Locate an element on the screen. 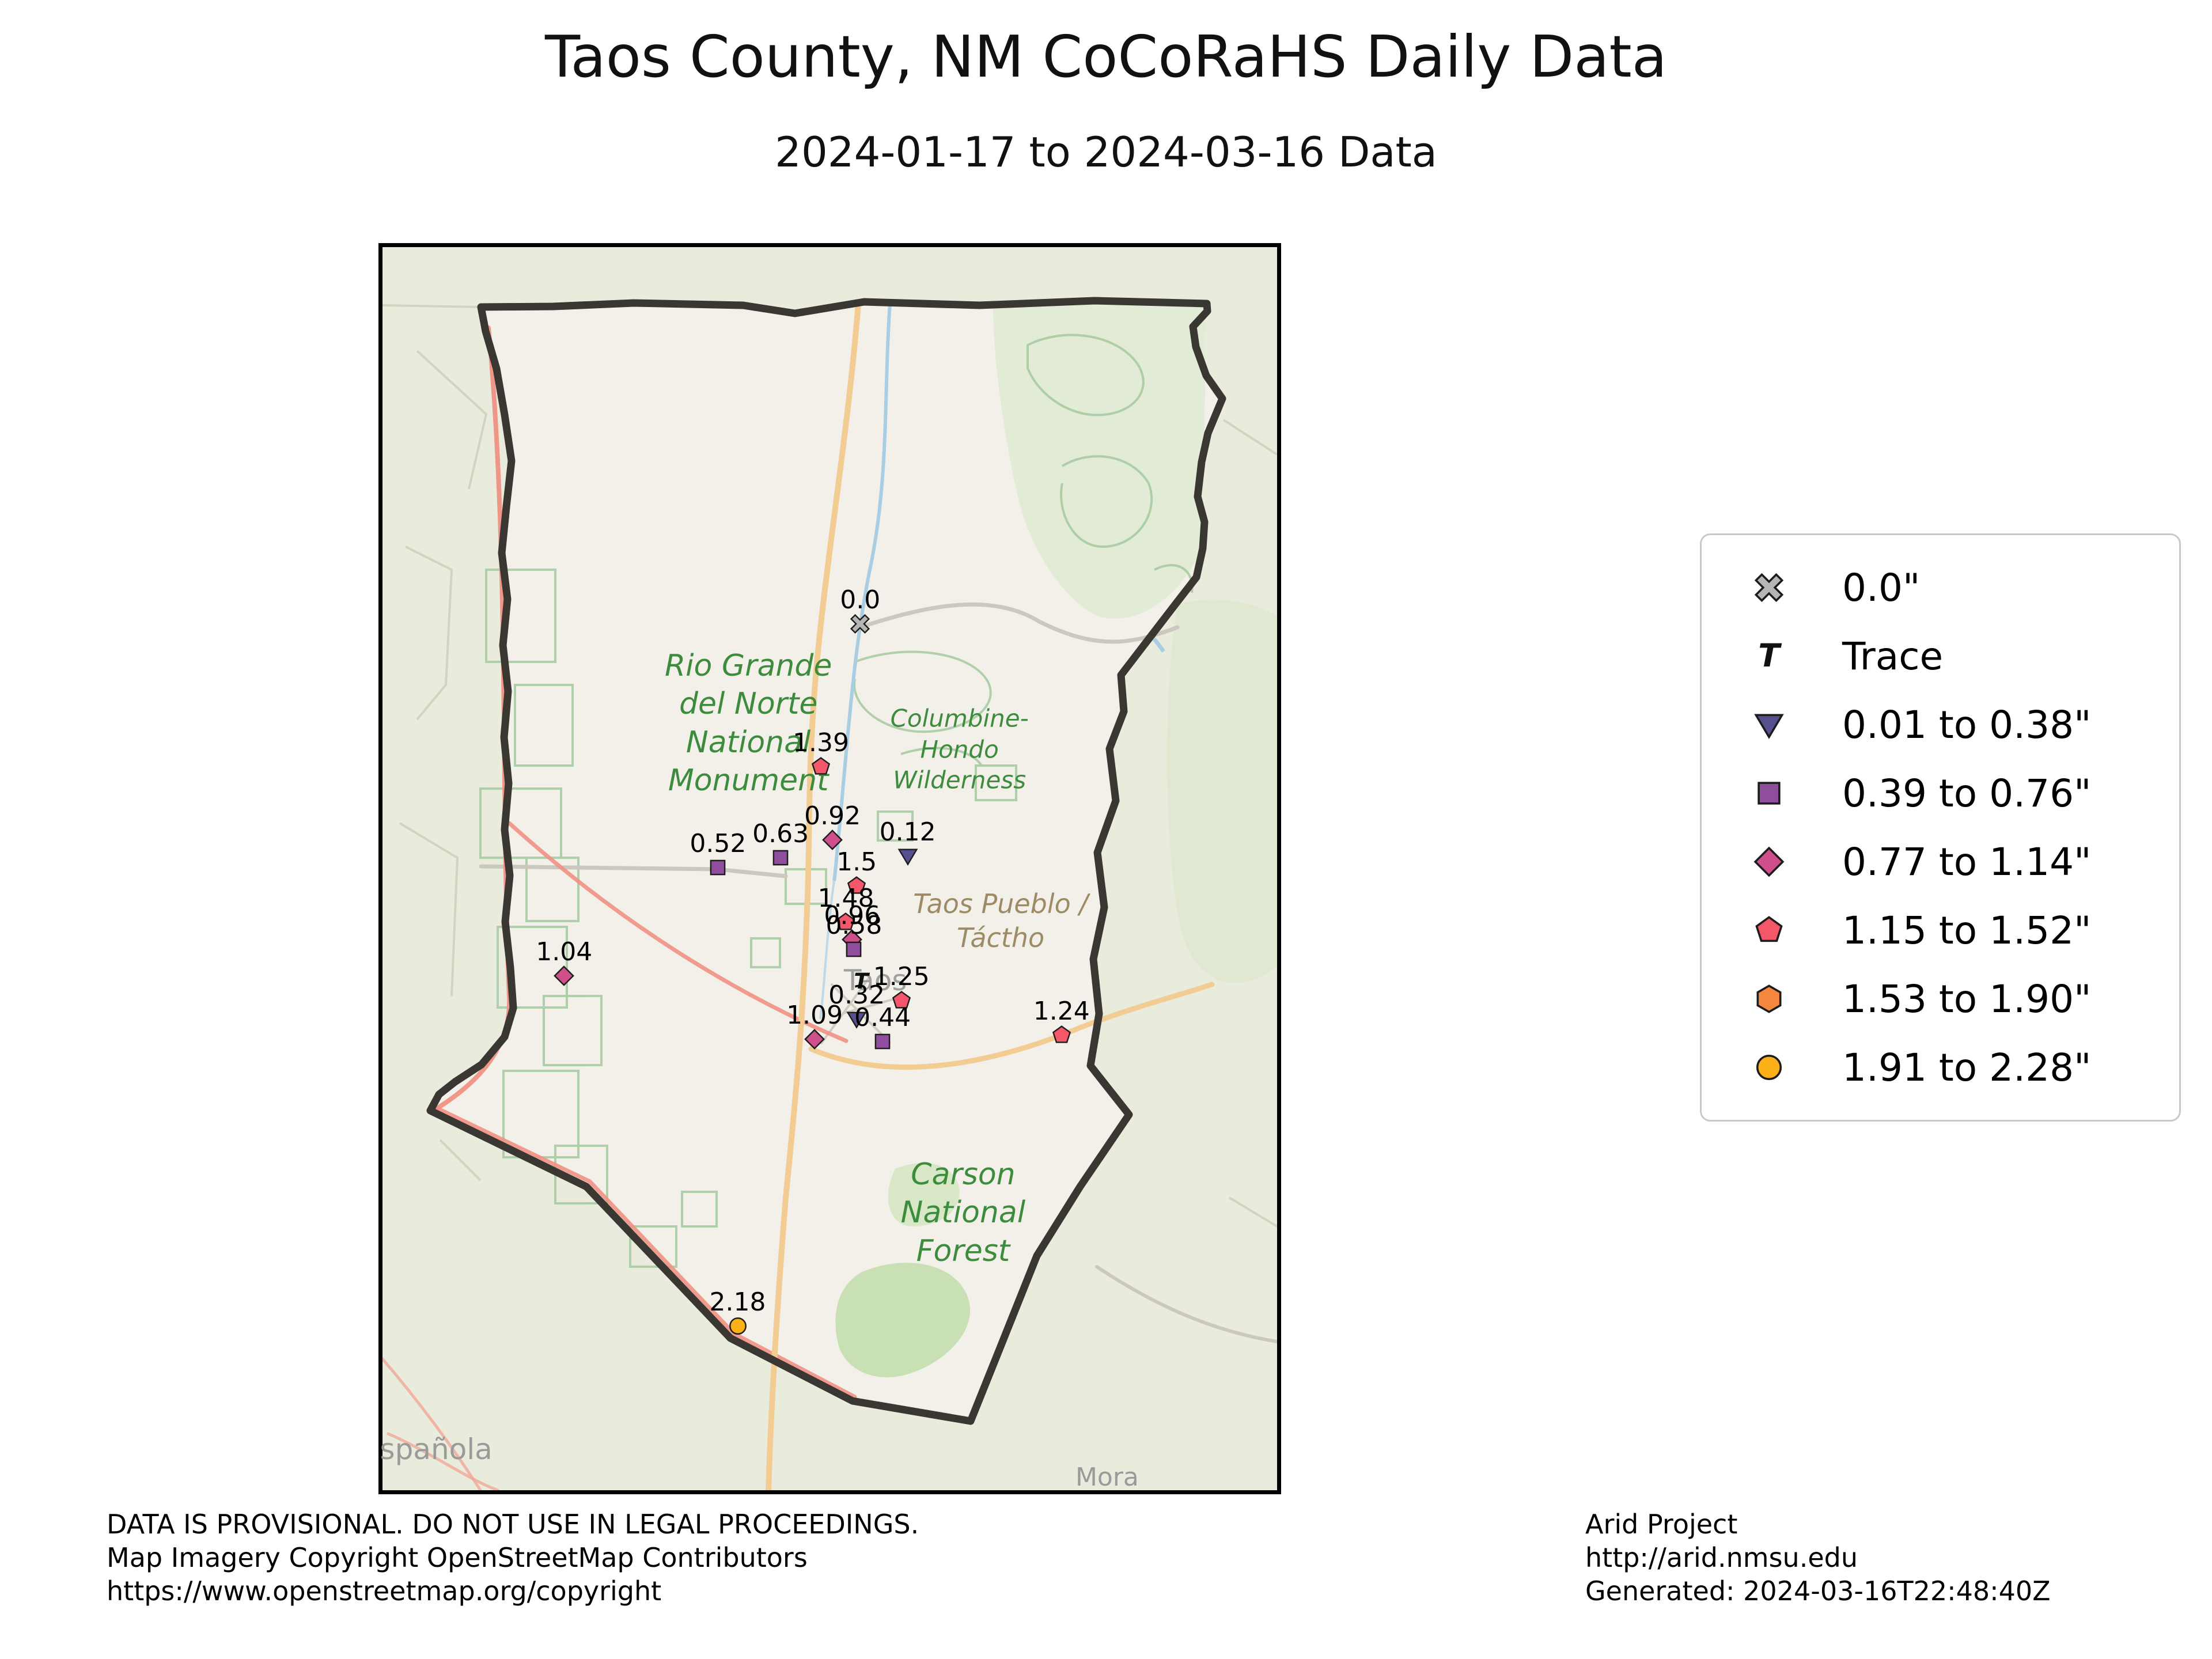 The image size is (2212, 1659). generated-timestamp: Generated: 2024-03-16T22:48:40Z is located at coordinates (1818, 1591).